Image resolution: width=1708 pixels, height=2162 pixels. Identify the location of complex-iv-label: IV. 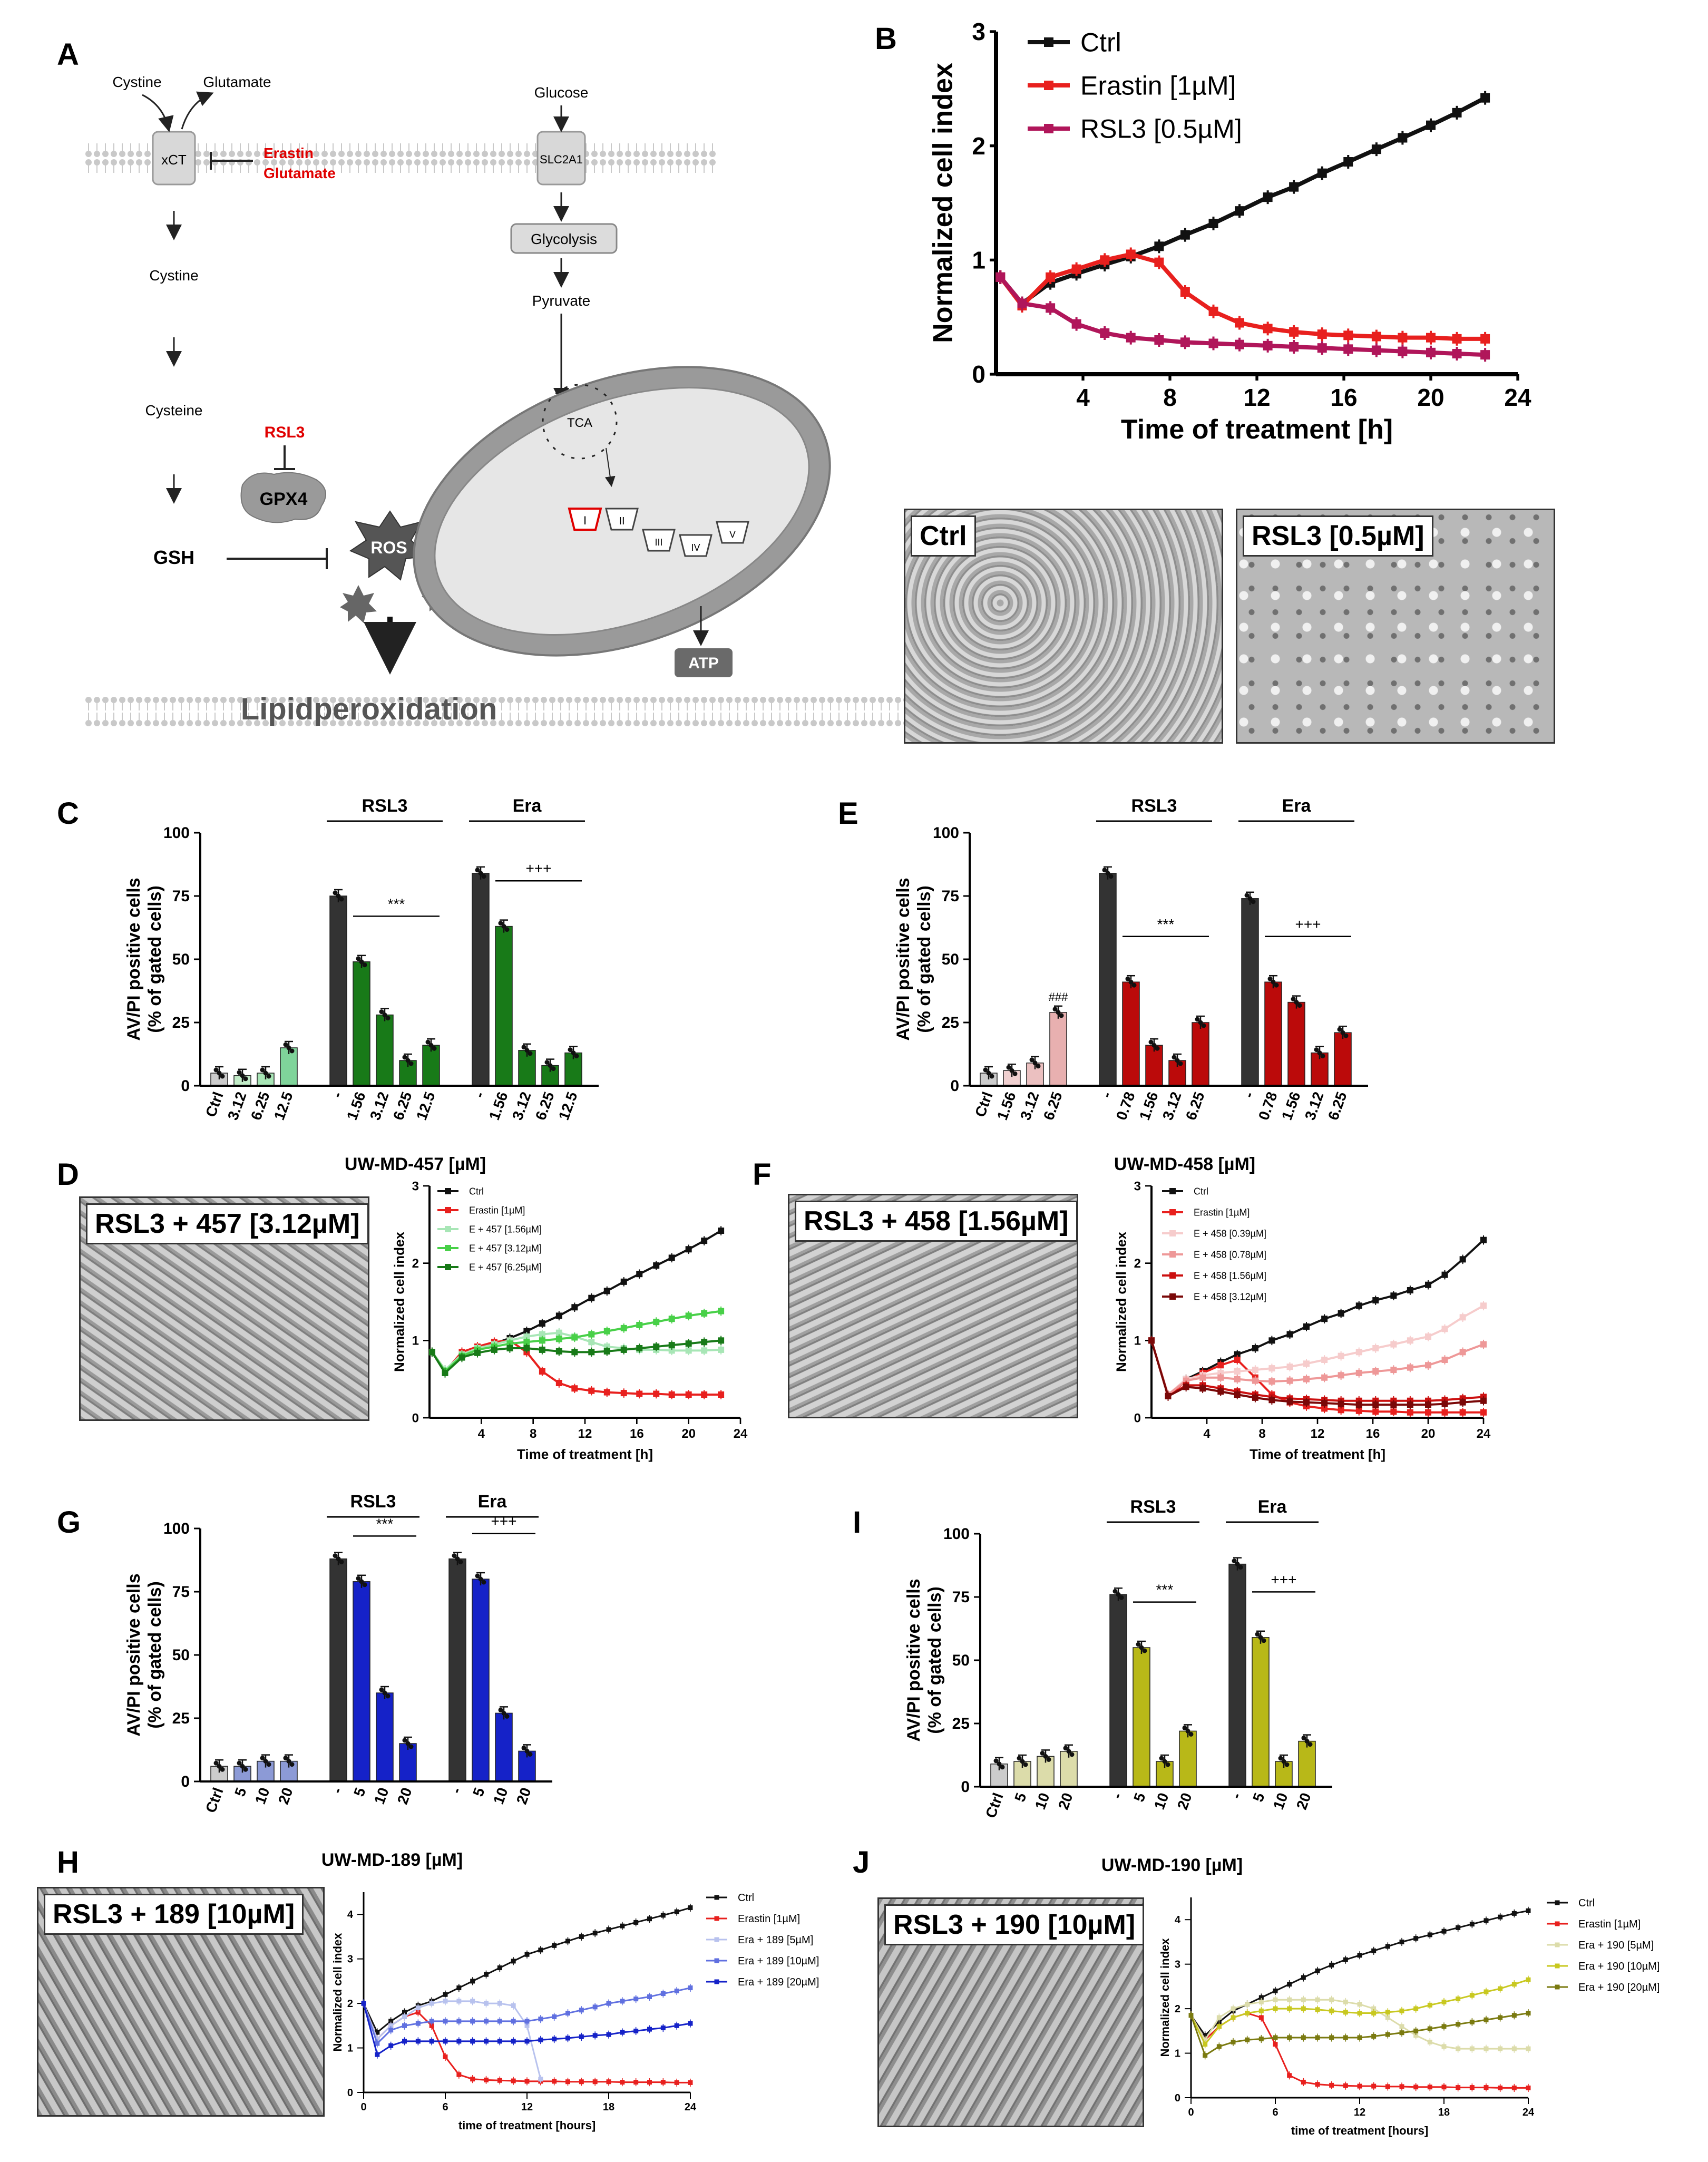
(695, 547).